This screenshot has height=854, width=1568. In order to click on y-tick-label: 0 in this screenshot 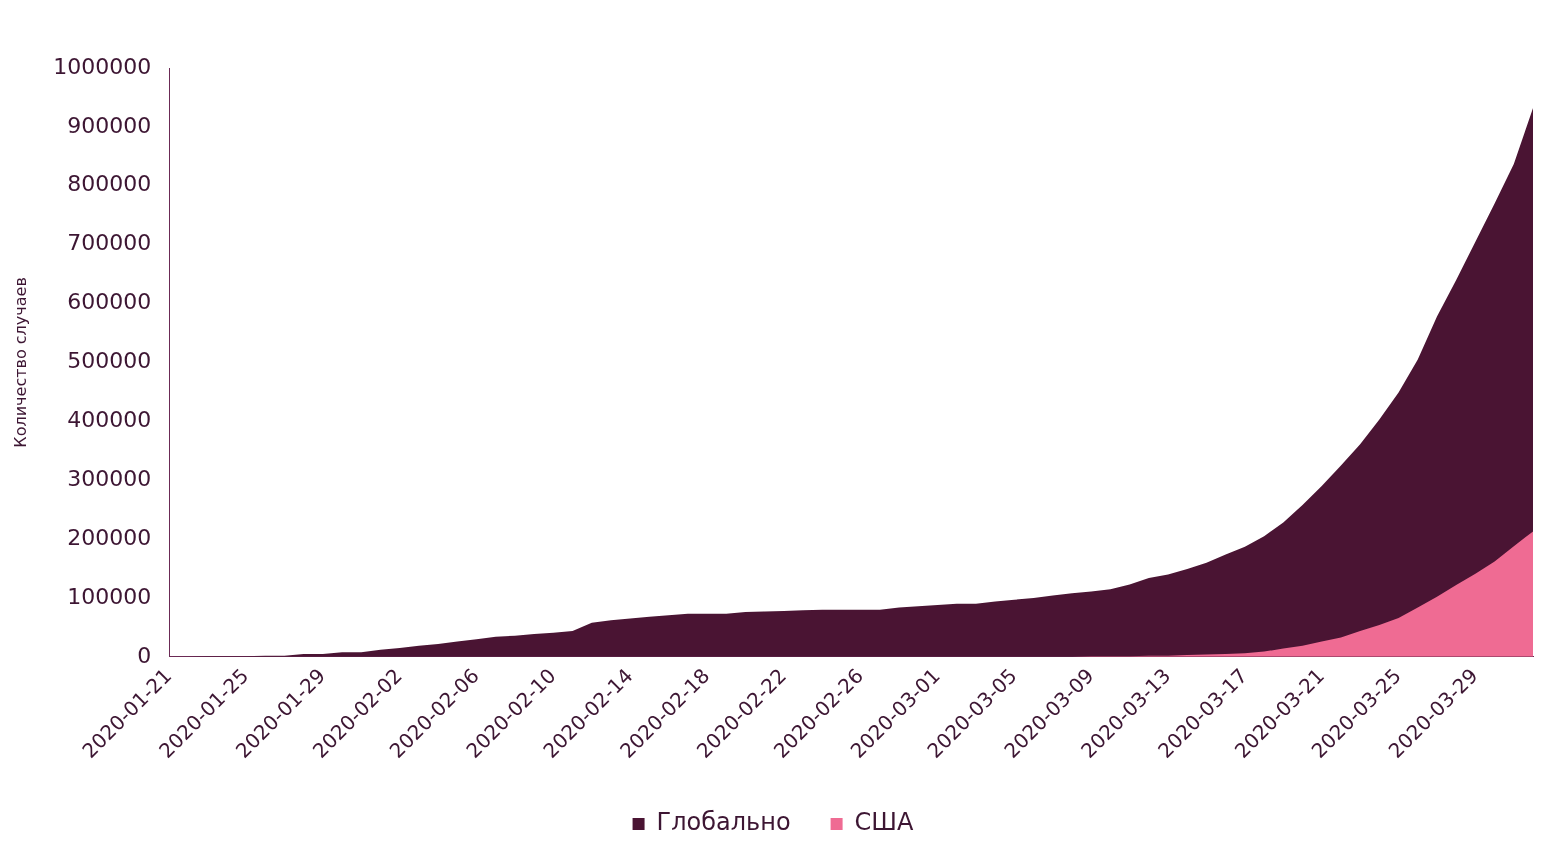, I will do `click(144, 655)`.